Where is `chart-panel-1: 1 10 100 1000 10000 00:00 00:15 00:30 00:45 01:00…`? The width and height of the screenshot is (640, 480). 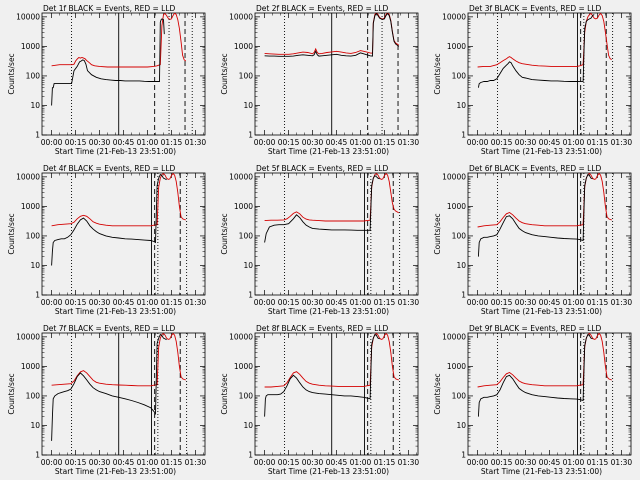
chart-panel-1: 1 10 100 1000 10000 00:00 00:15 00:30 00:45 01:00… is located at coordinates (106, 80).